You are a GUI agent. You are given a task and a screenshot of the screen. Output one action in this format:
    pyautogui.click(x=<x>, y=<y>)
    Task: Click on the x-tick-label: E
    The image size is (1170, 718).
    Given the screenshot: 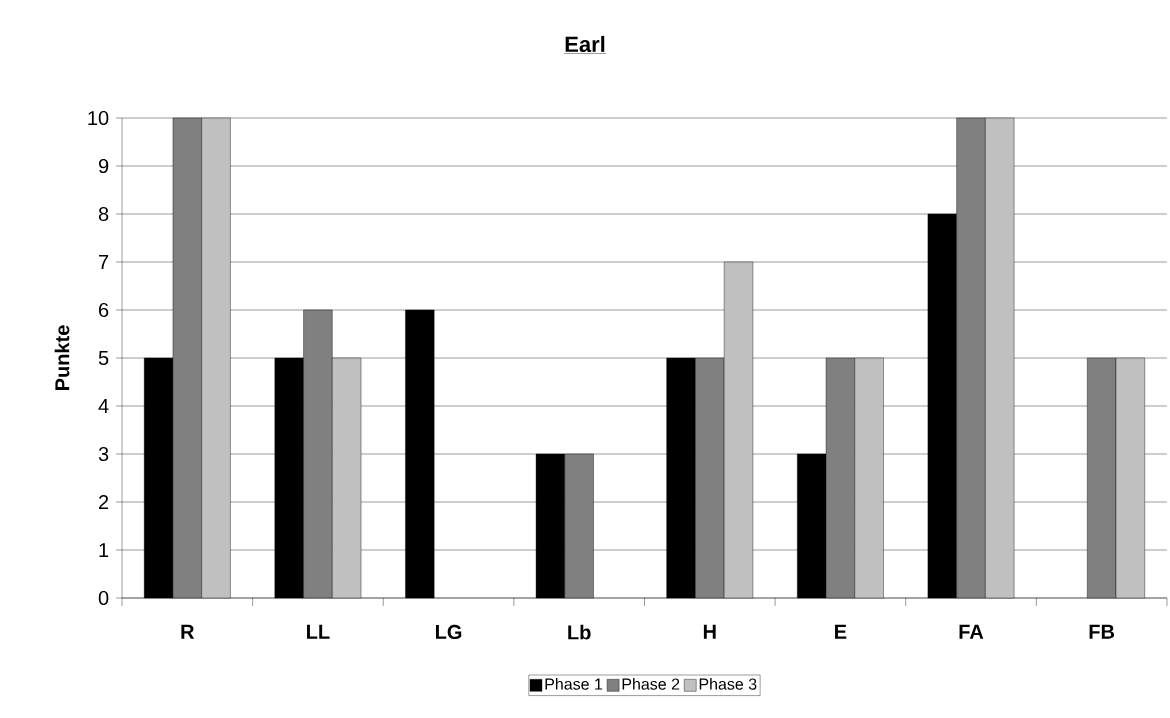 What is the action you would take?
    pyautogui.click(x=841, y=631)
    